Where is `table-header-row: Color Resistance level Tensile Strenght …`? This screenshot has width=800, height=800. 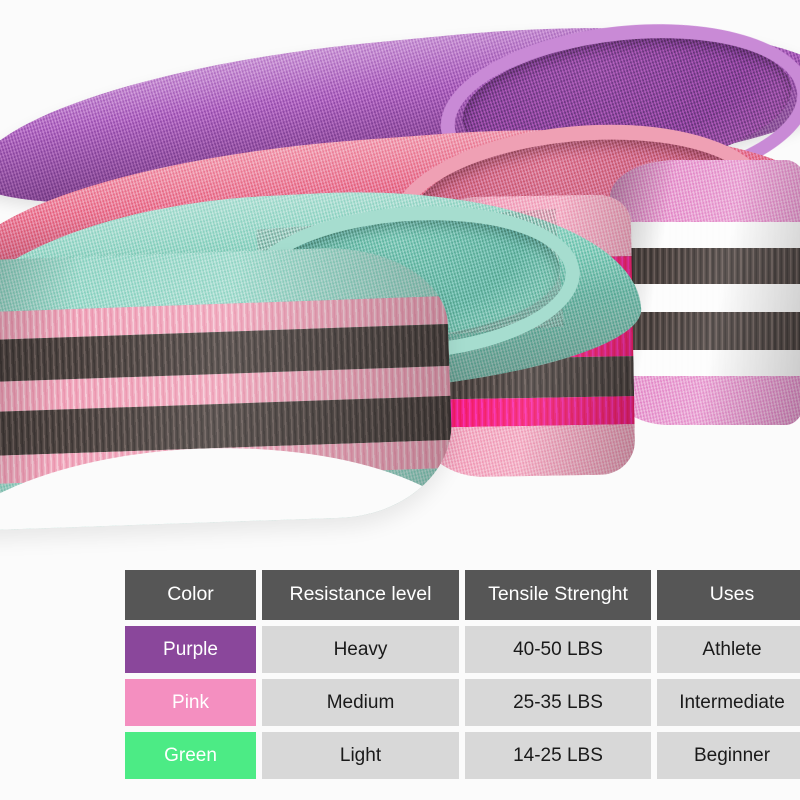 table-header-row: Color Resistance level Tensile Strenght … is located at coordinates (462, 595).